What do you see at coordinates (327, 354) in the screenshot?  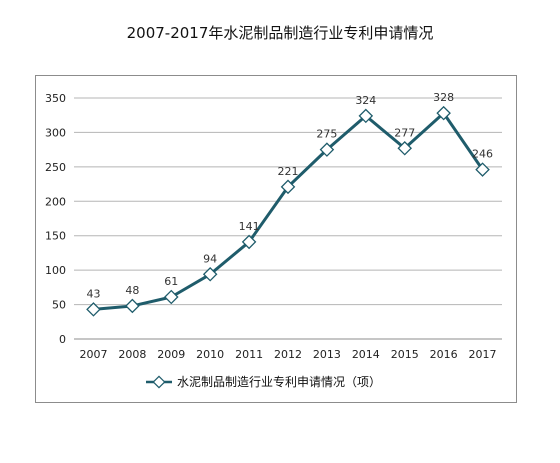 I see `x-tick-label: 2013` at bounding box center [327, 354].